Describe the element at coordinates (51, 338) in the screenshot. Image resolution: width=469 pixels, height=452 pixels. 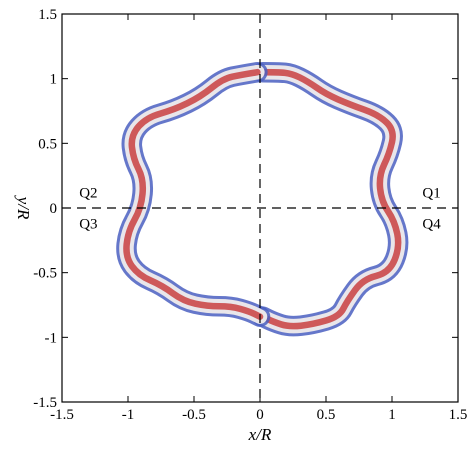
I see `y-tick-label: -1` at that location.